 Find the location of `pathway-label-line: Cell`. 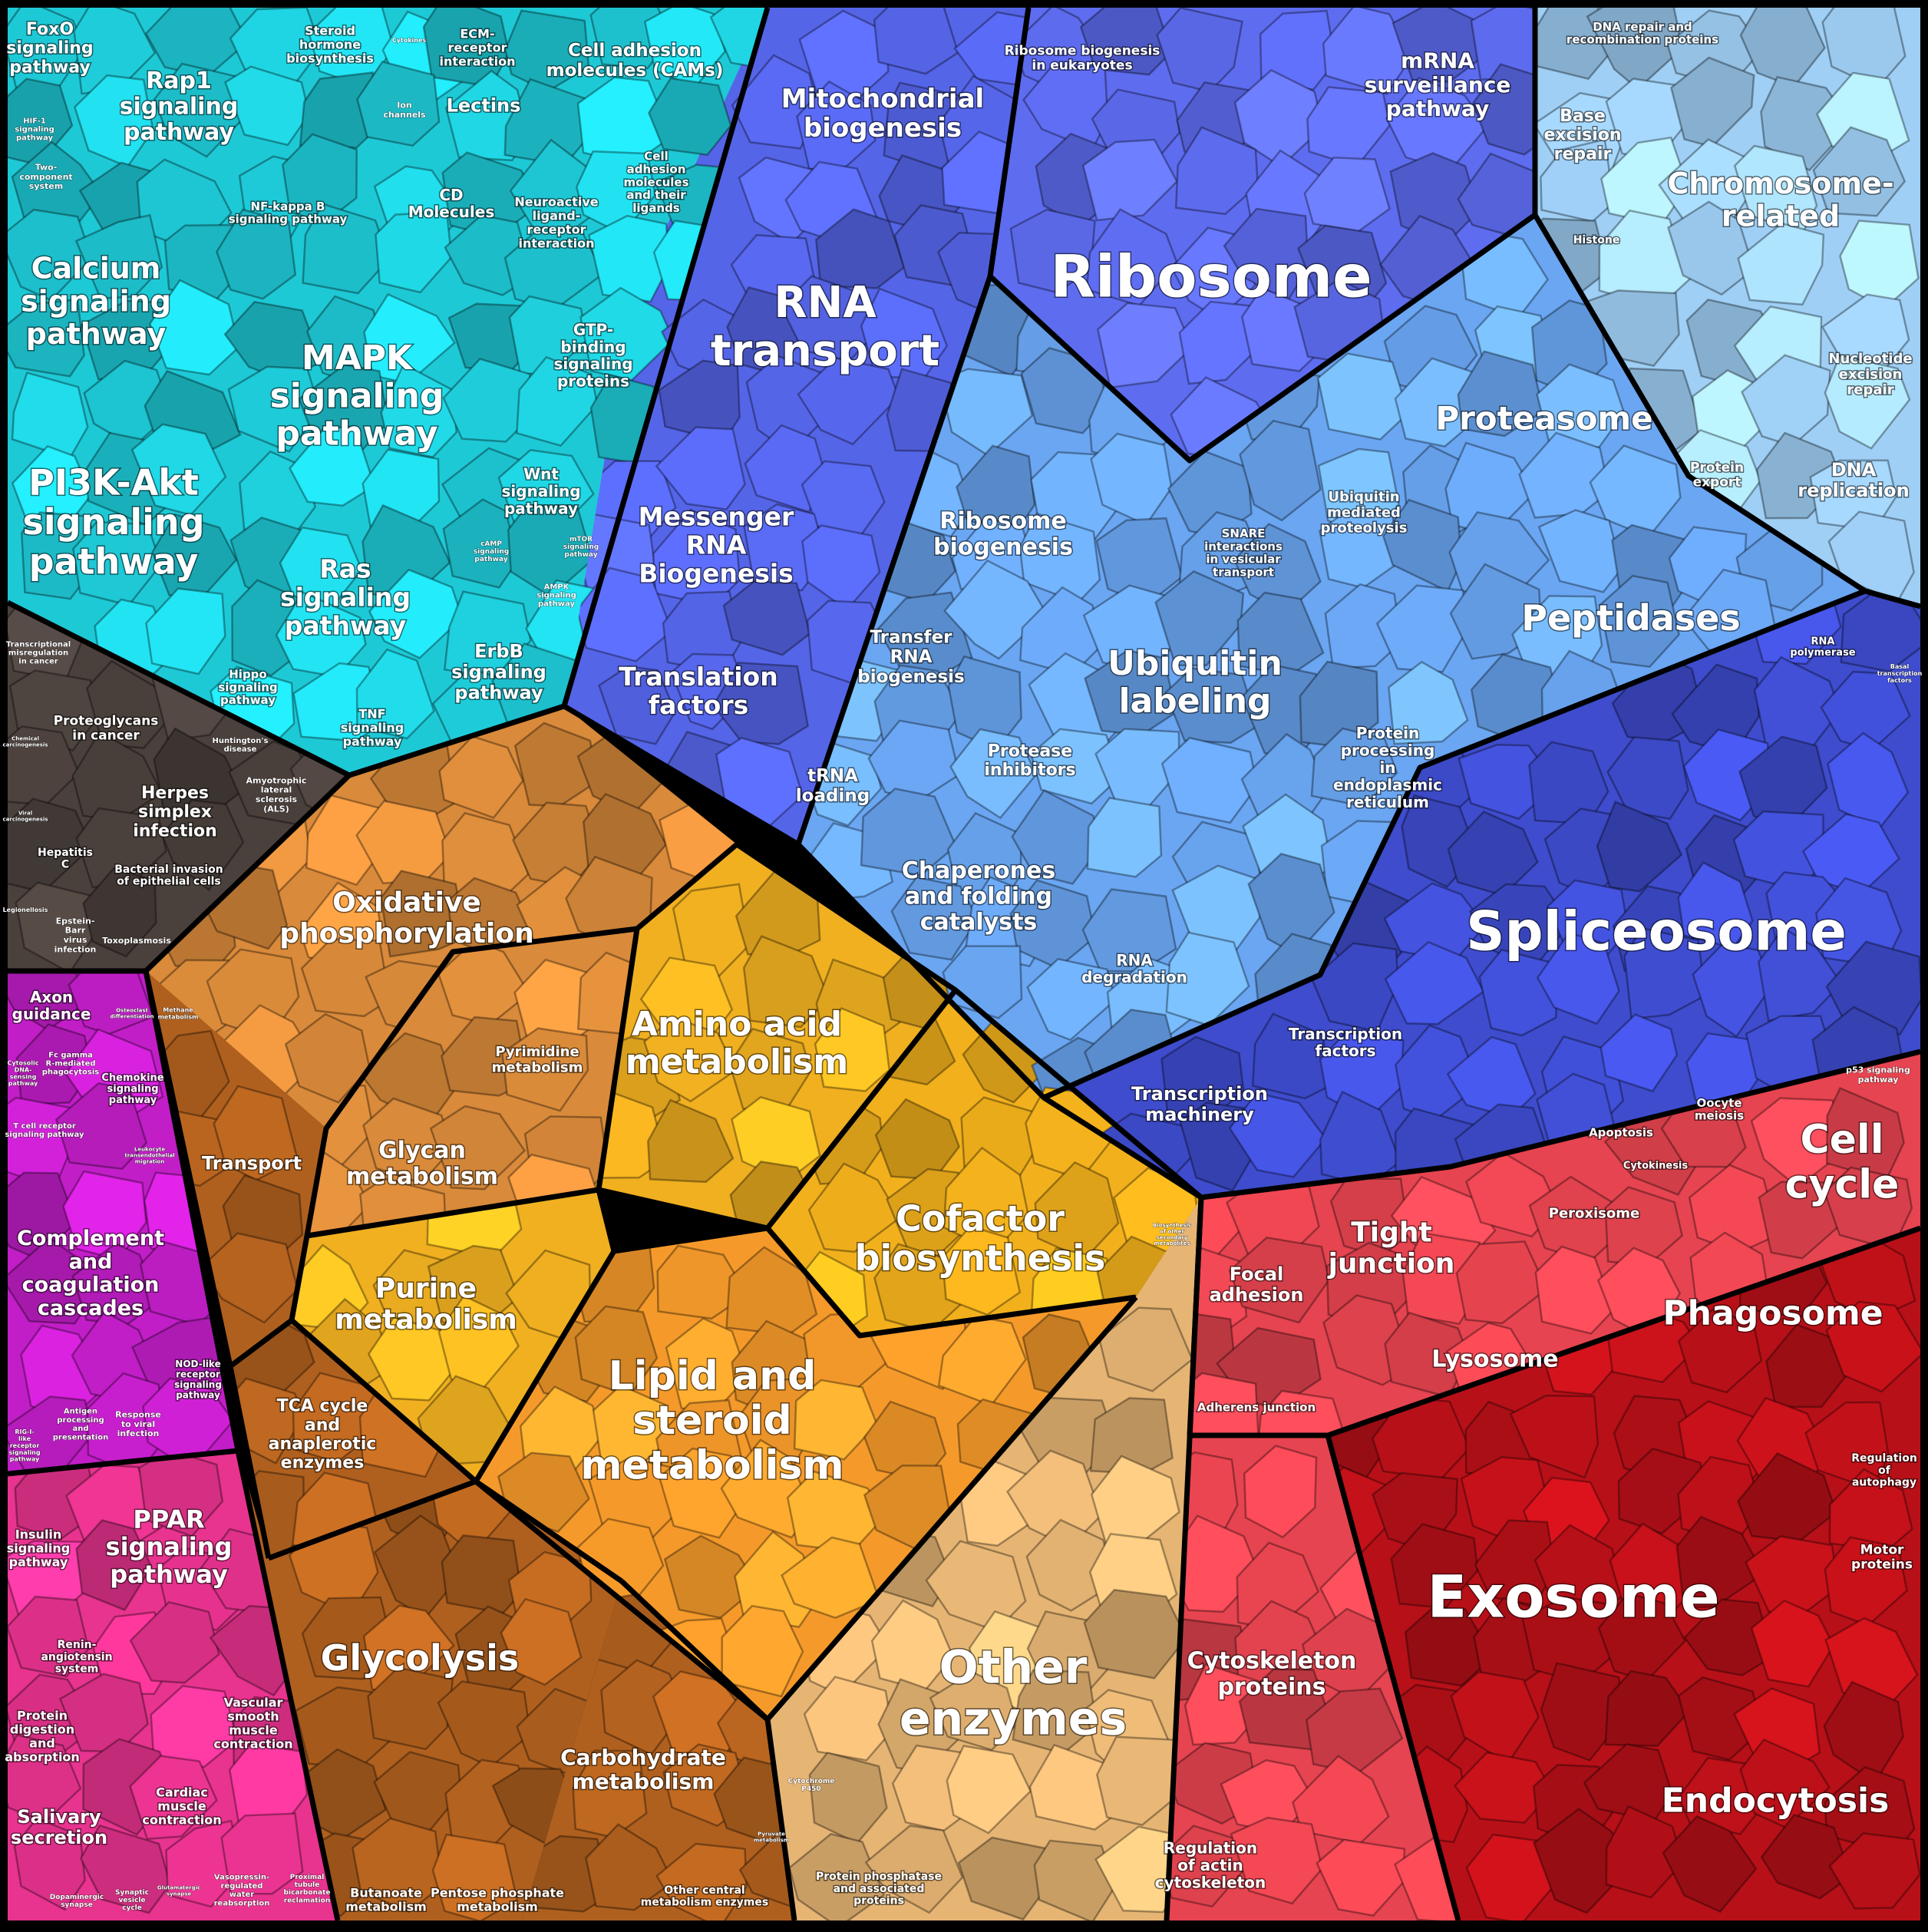

pathway-label-line: Cell is located at coordinates (656, 156).